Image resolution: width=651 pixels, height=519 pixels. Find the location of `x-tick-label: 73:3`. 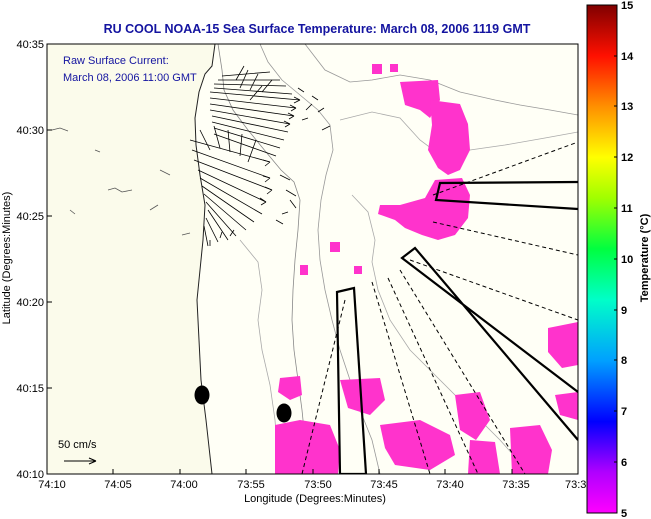

x-tick-label: 73:3 is located at coordinates (575, 485).